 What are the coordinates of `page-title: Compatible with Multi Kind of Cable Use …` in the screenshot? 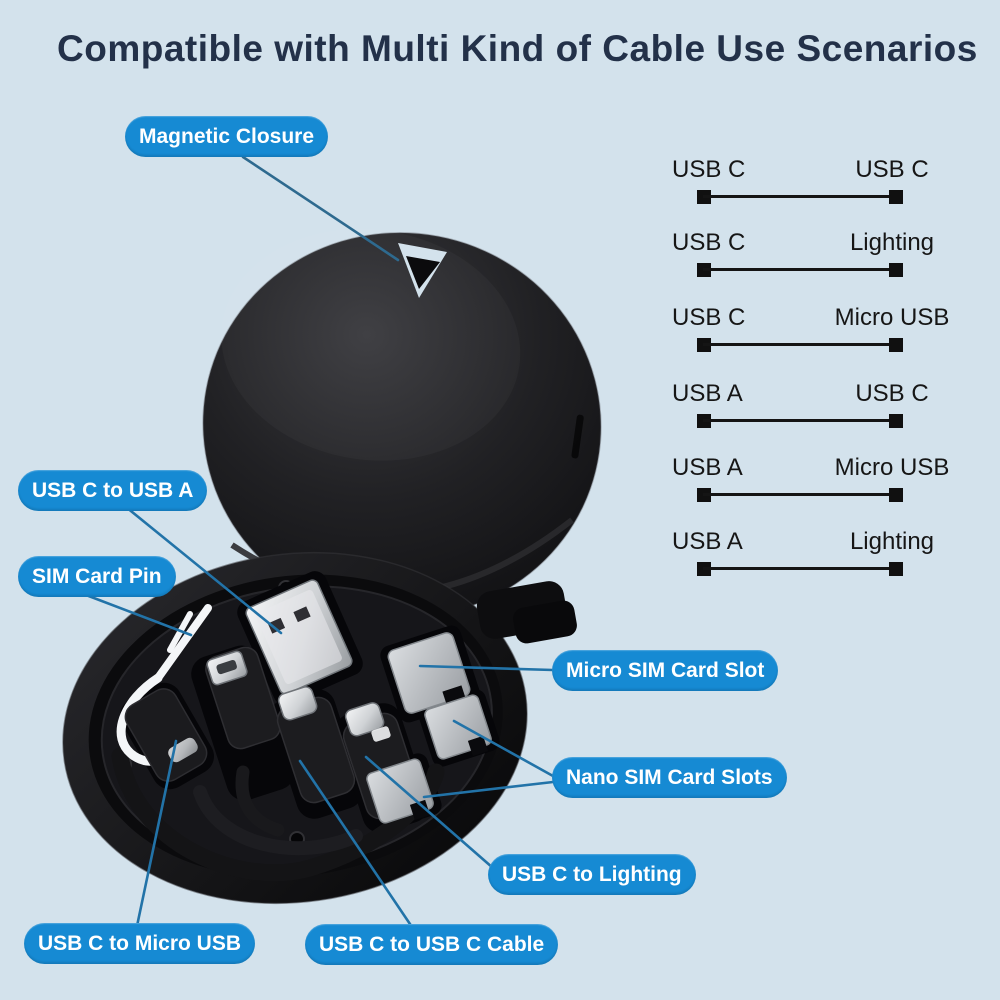 It's located at (517, 48).